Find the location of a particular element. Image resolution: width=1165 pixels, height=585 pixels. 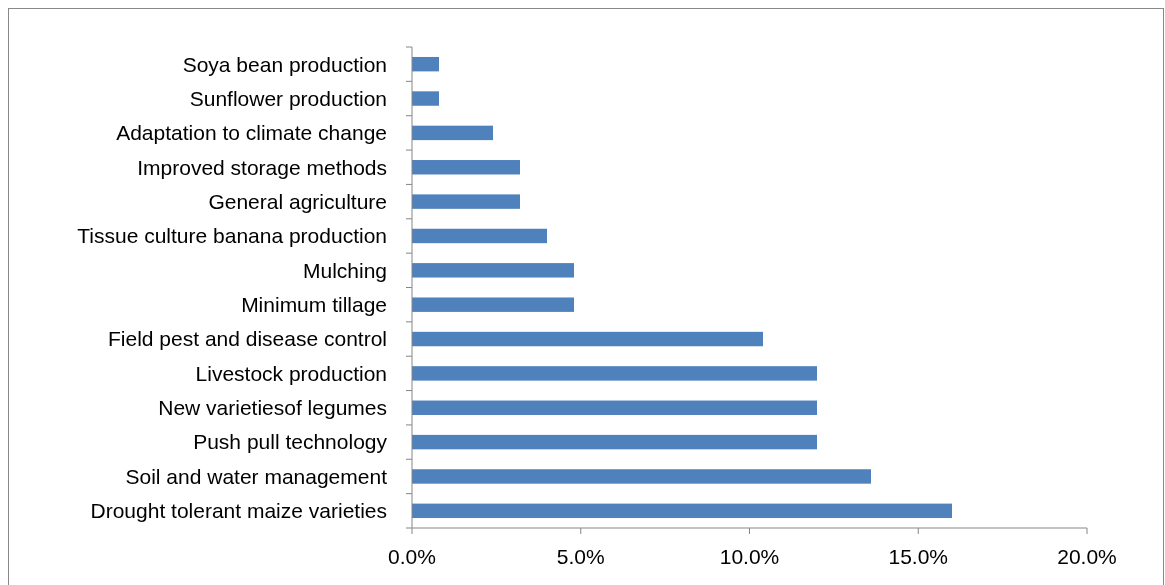

y-tick-label: Improved storage methods is located at coordinates (262, 167).